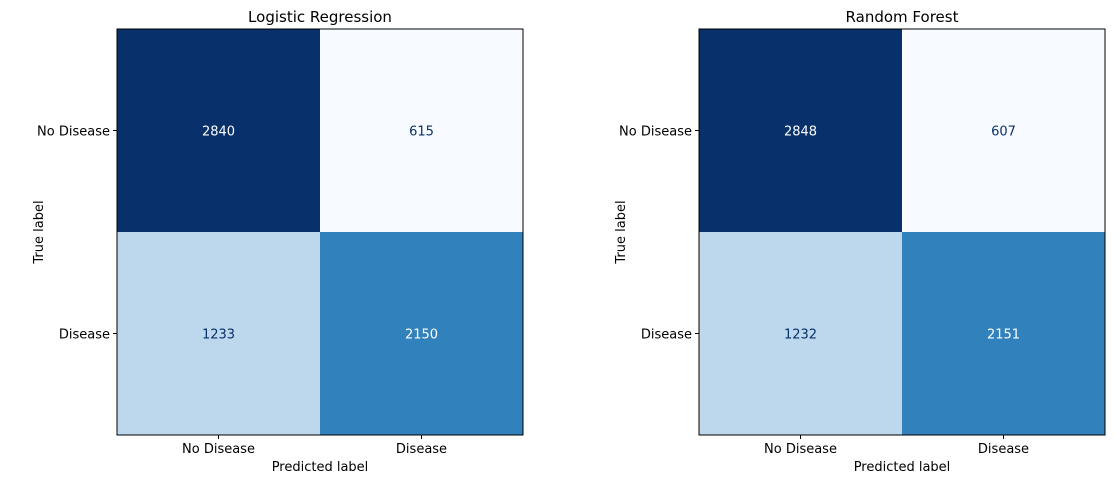 The height and width of the screenshot is (494, 1116). I want to click on cell-value-label: 1232, so click(800, 335).